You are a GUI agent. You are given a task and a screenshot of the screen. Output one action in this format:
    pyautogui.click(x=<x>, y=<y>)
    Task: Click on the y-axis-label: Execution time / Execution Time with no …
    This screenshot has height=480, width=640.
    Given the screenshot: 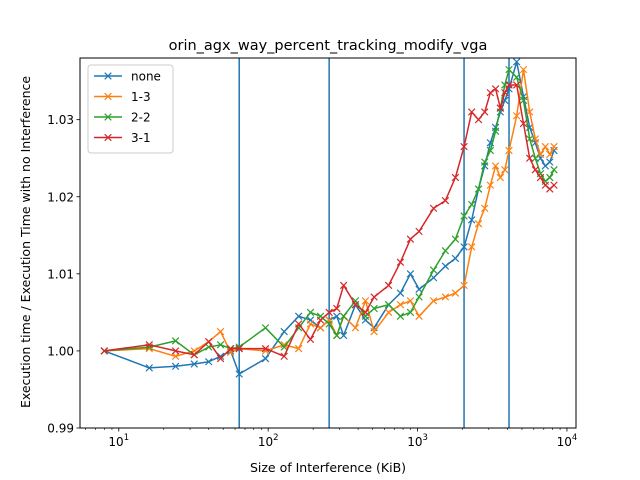 What is the action you would take?
    pyautogui.click(x=25, y=242)
    